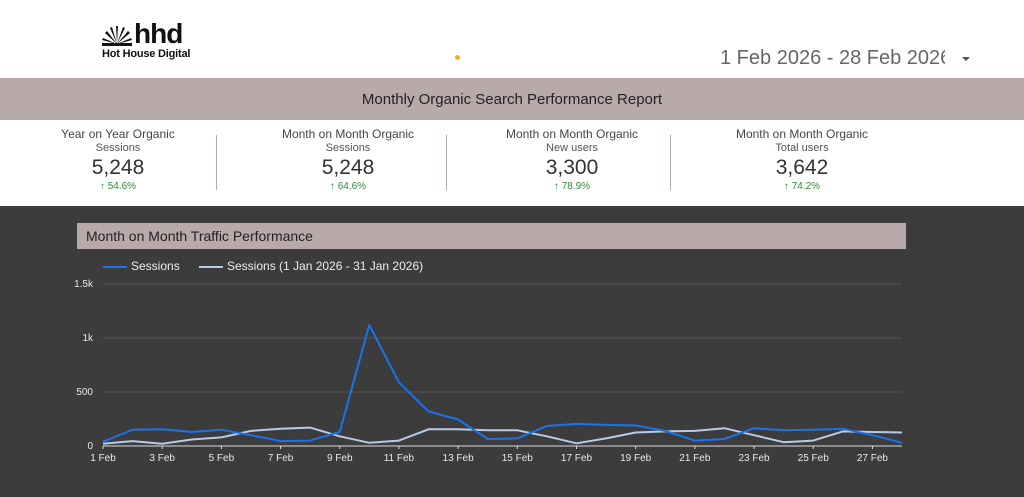 This screenshot has width=1024, height=497. What do you see at coordinates (814, 458) in the screenshot?
I see `x-tick-label: 25 Feb` at bounding box center [814, 458].